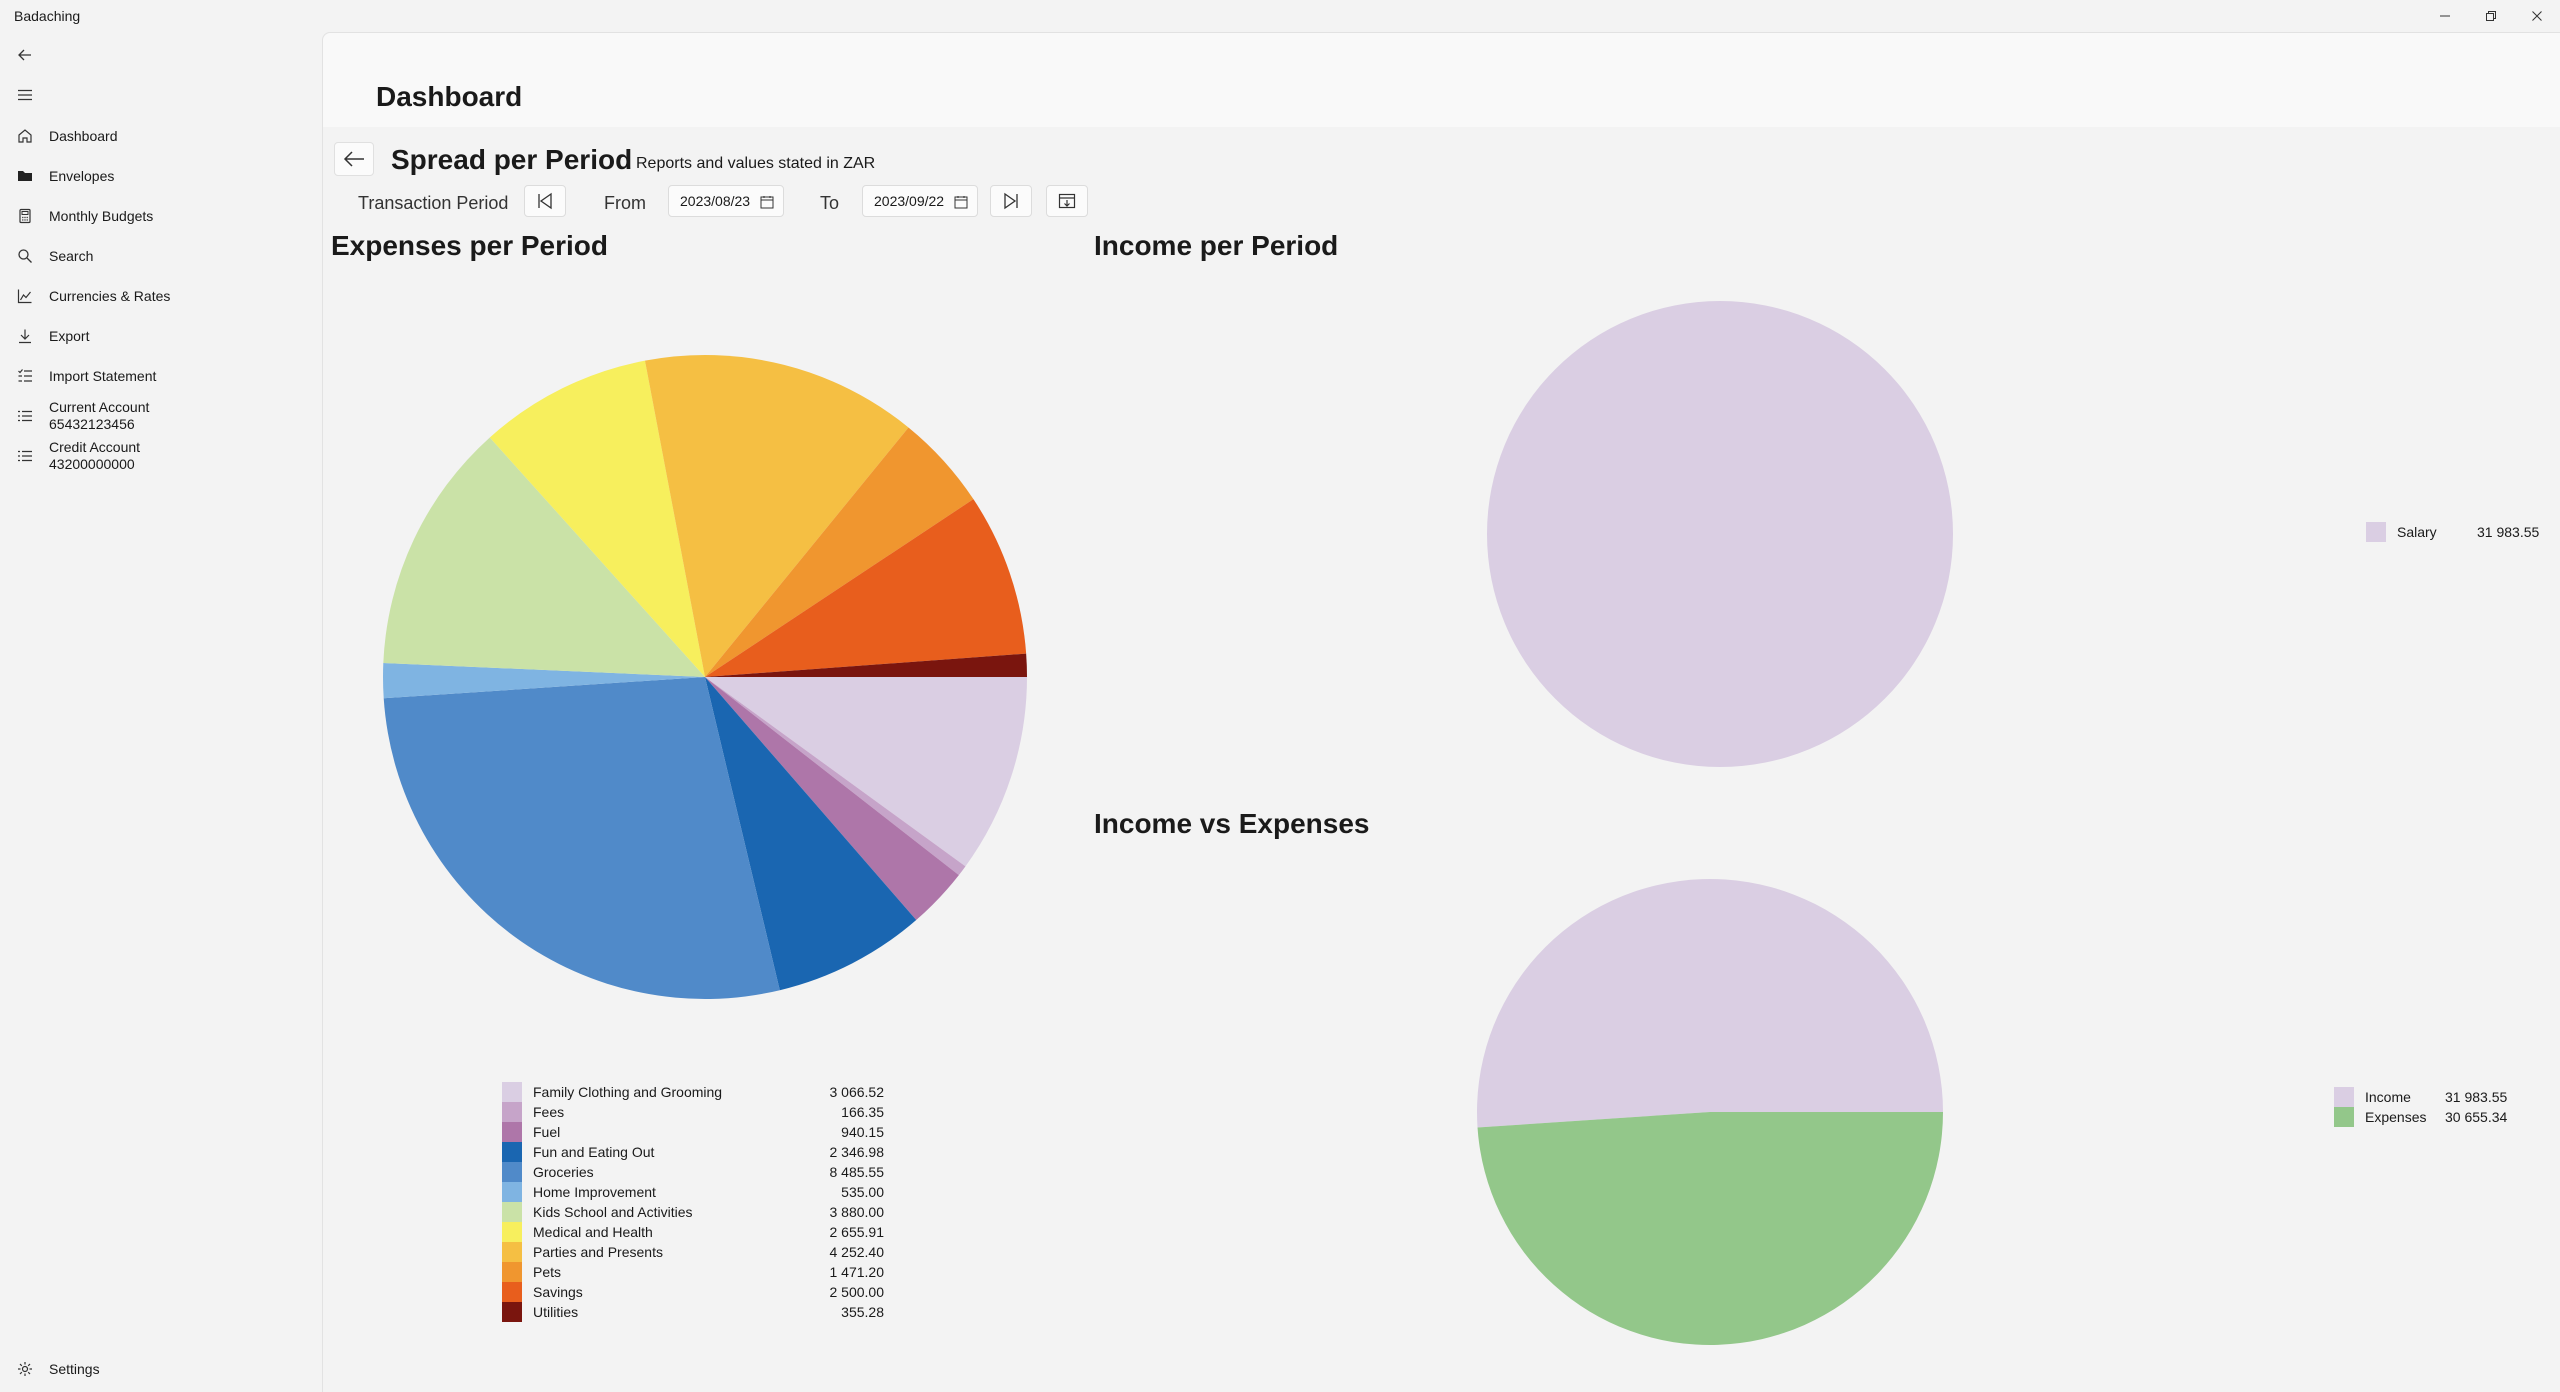 The width and height of the screenshot is (2560, 1392). What do you see at coordinates (161, 256) in the screenshot?
I see `sidebar-item-search: Search` at bounding box center [161, 256].